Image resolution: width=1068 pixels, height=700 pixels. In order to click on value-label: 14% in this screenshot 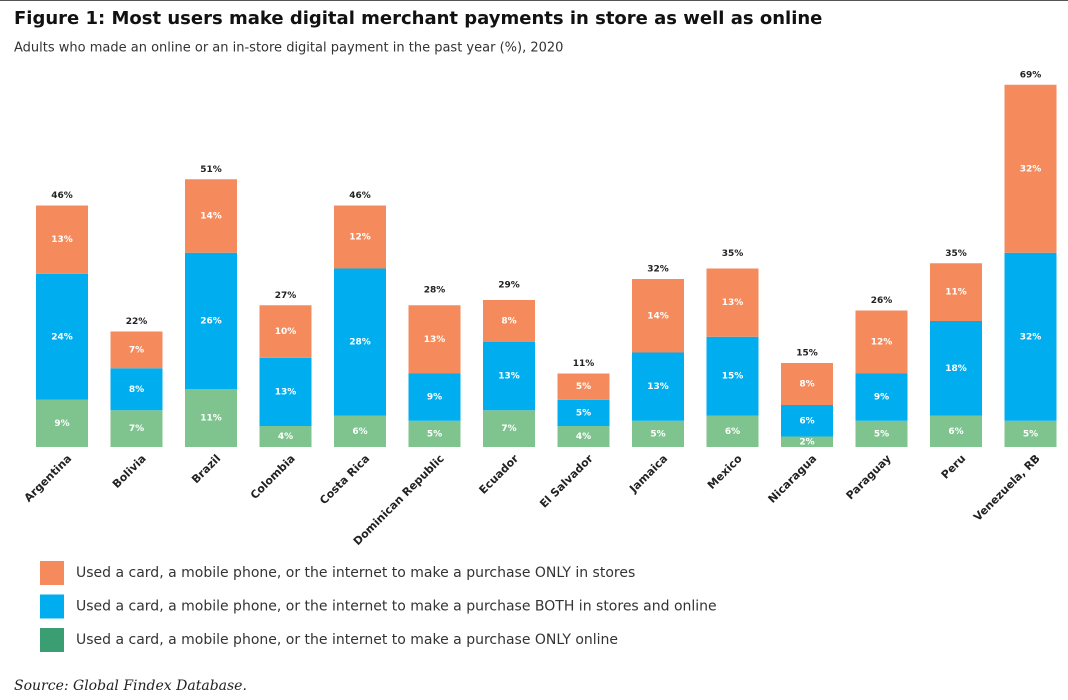, I will do `click(211, 217)`.